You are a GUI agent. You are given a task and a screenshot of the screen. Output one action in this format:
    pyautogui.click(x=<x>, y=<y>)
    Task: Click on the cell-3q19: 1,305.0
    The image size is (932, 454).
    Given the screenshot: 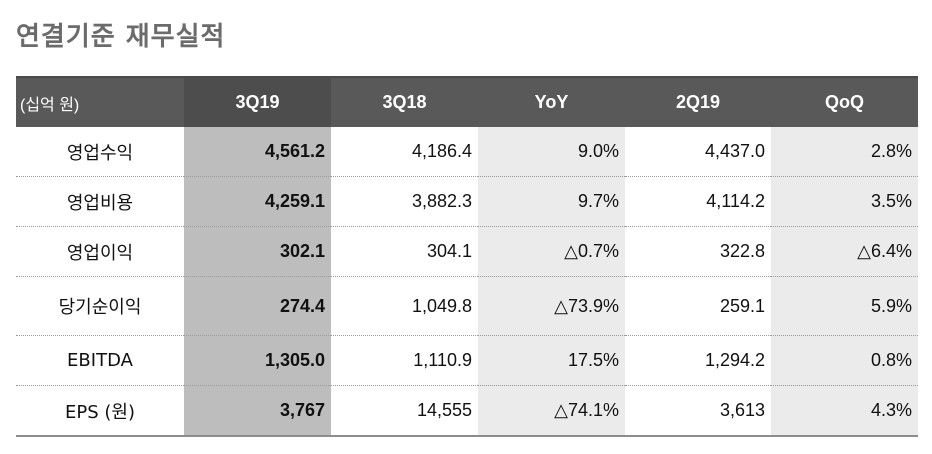 What is the action you would take?
    pyautogui.click(x=257, y=360)
    